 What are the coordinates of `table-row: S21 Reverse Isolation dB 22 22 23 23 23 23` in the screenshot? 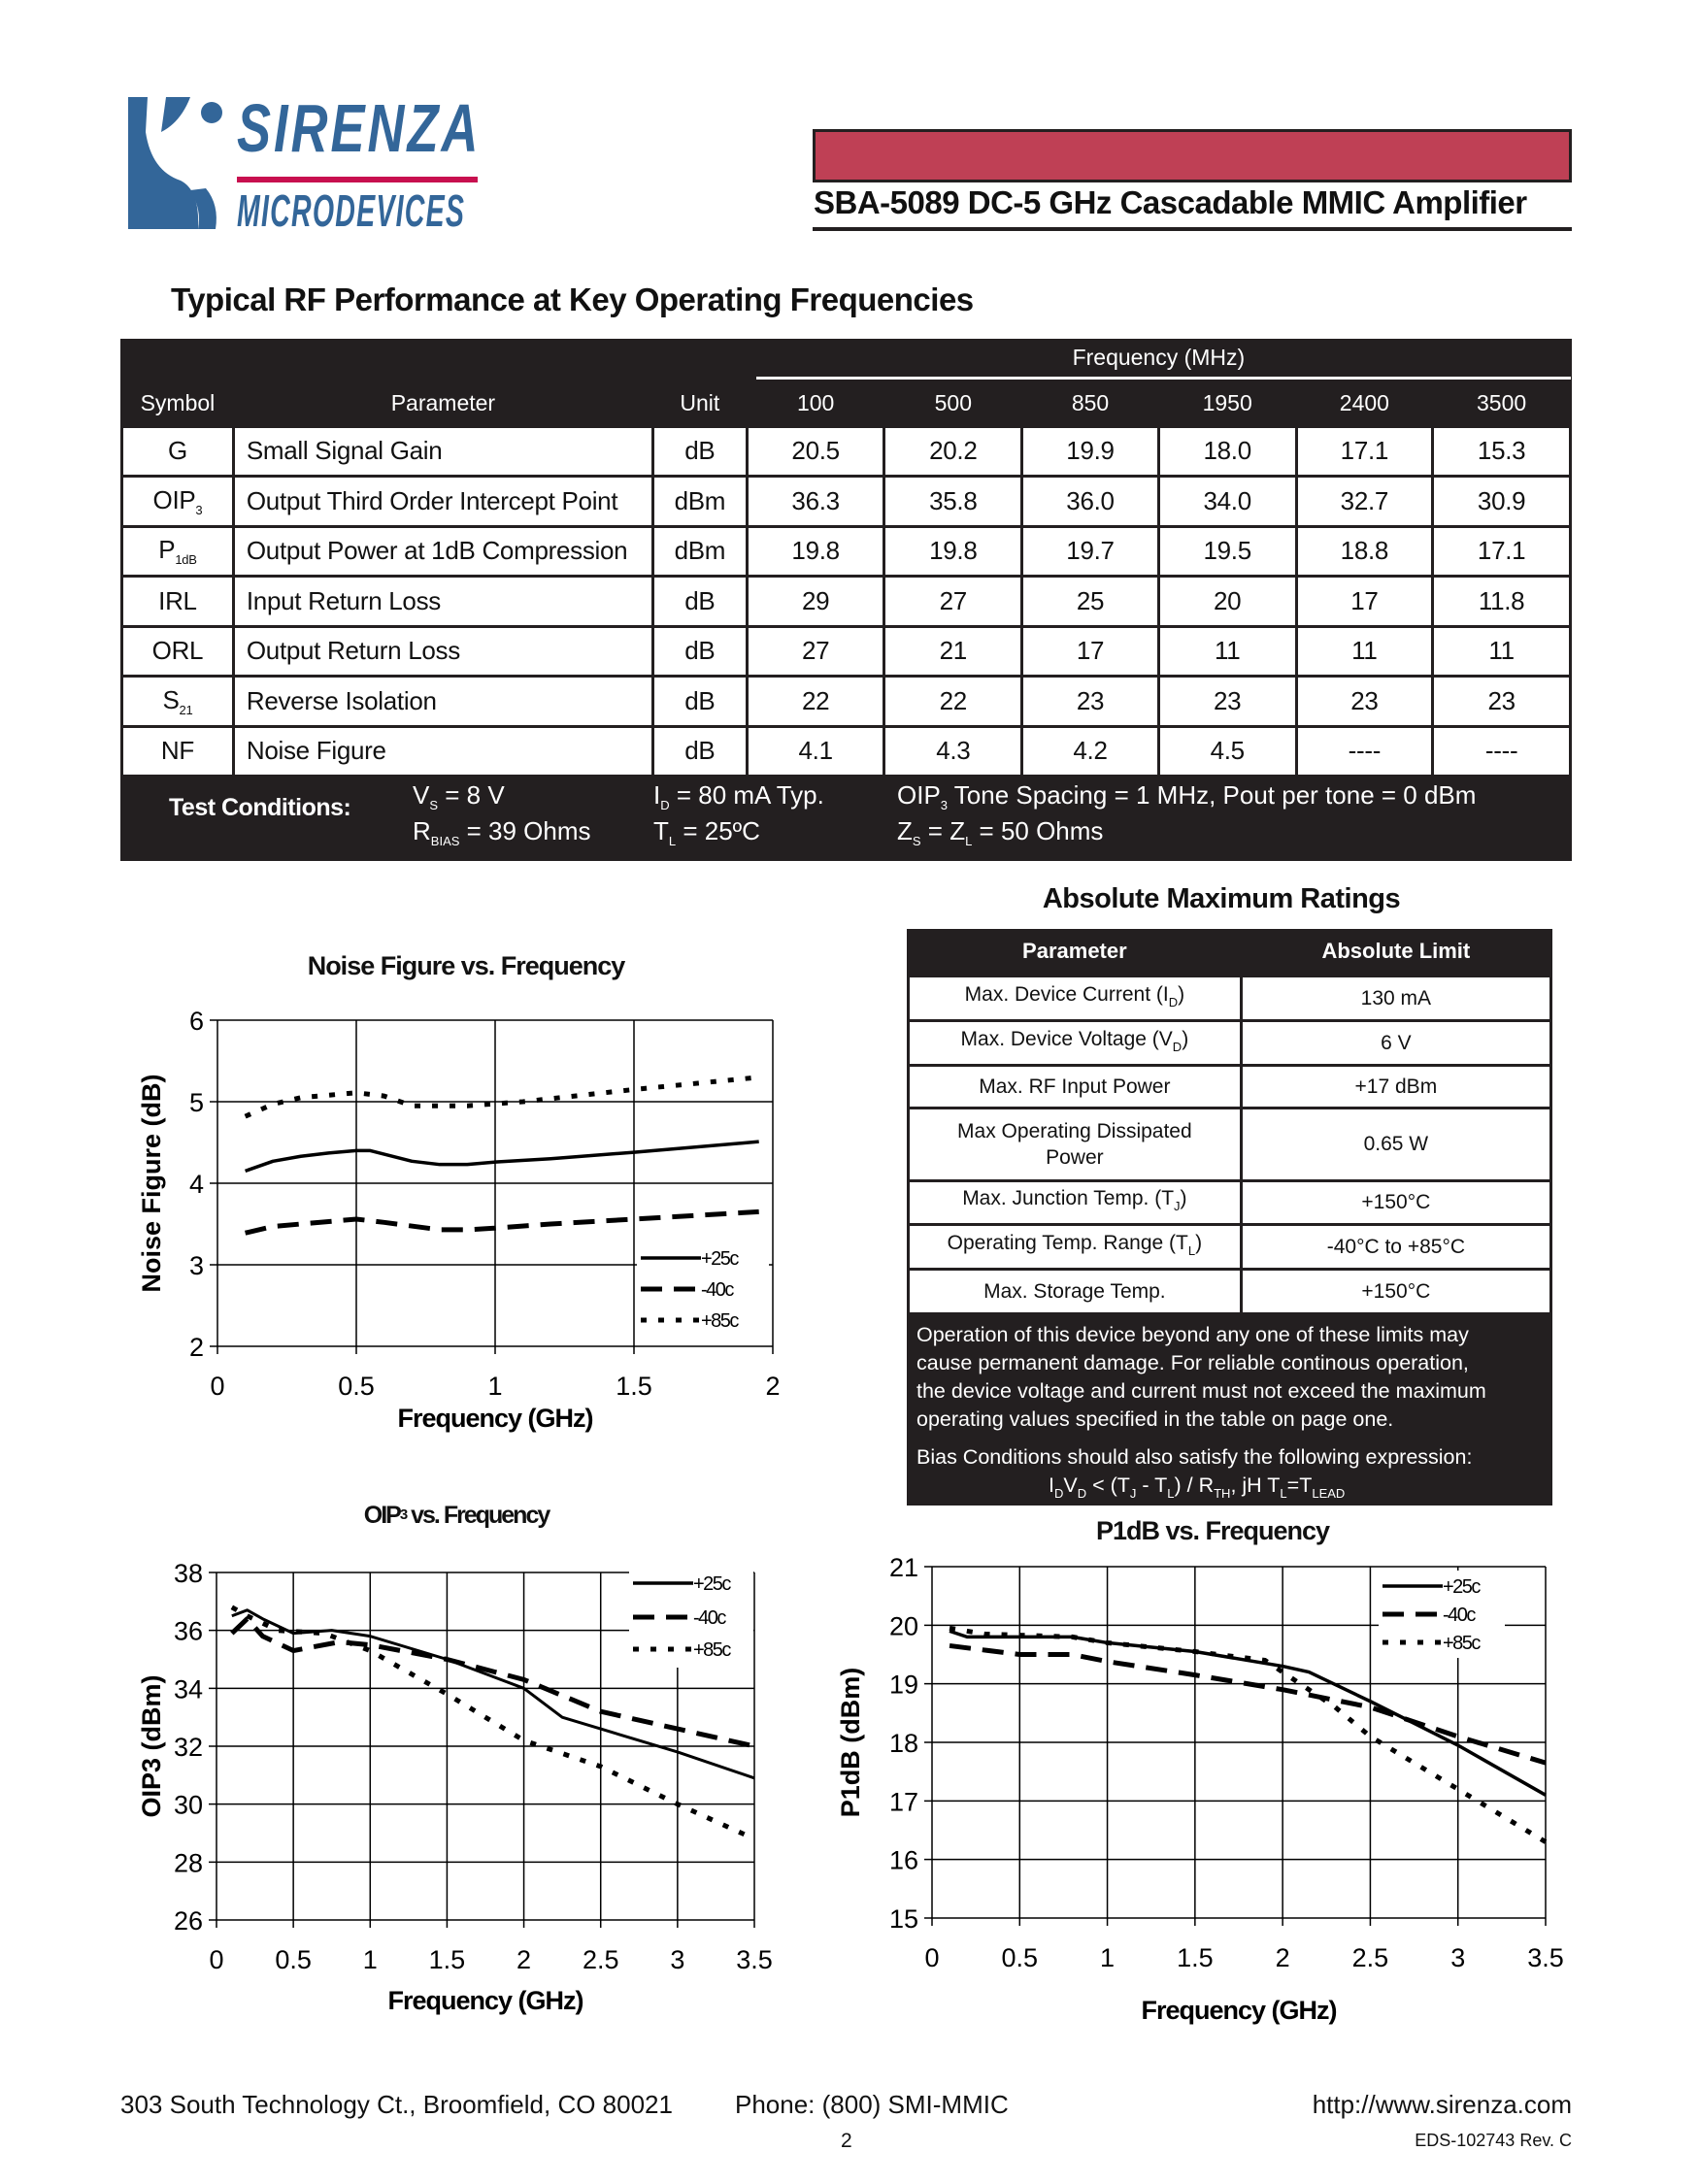 It's located at (846, 701).